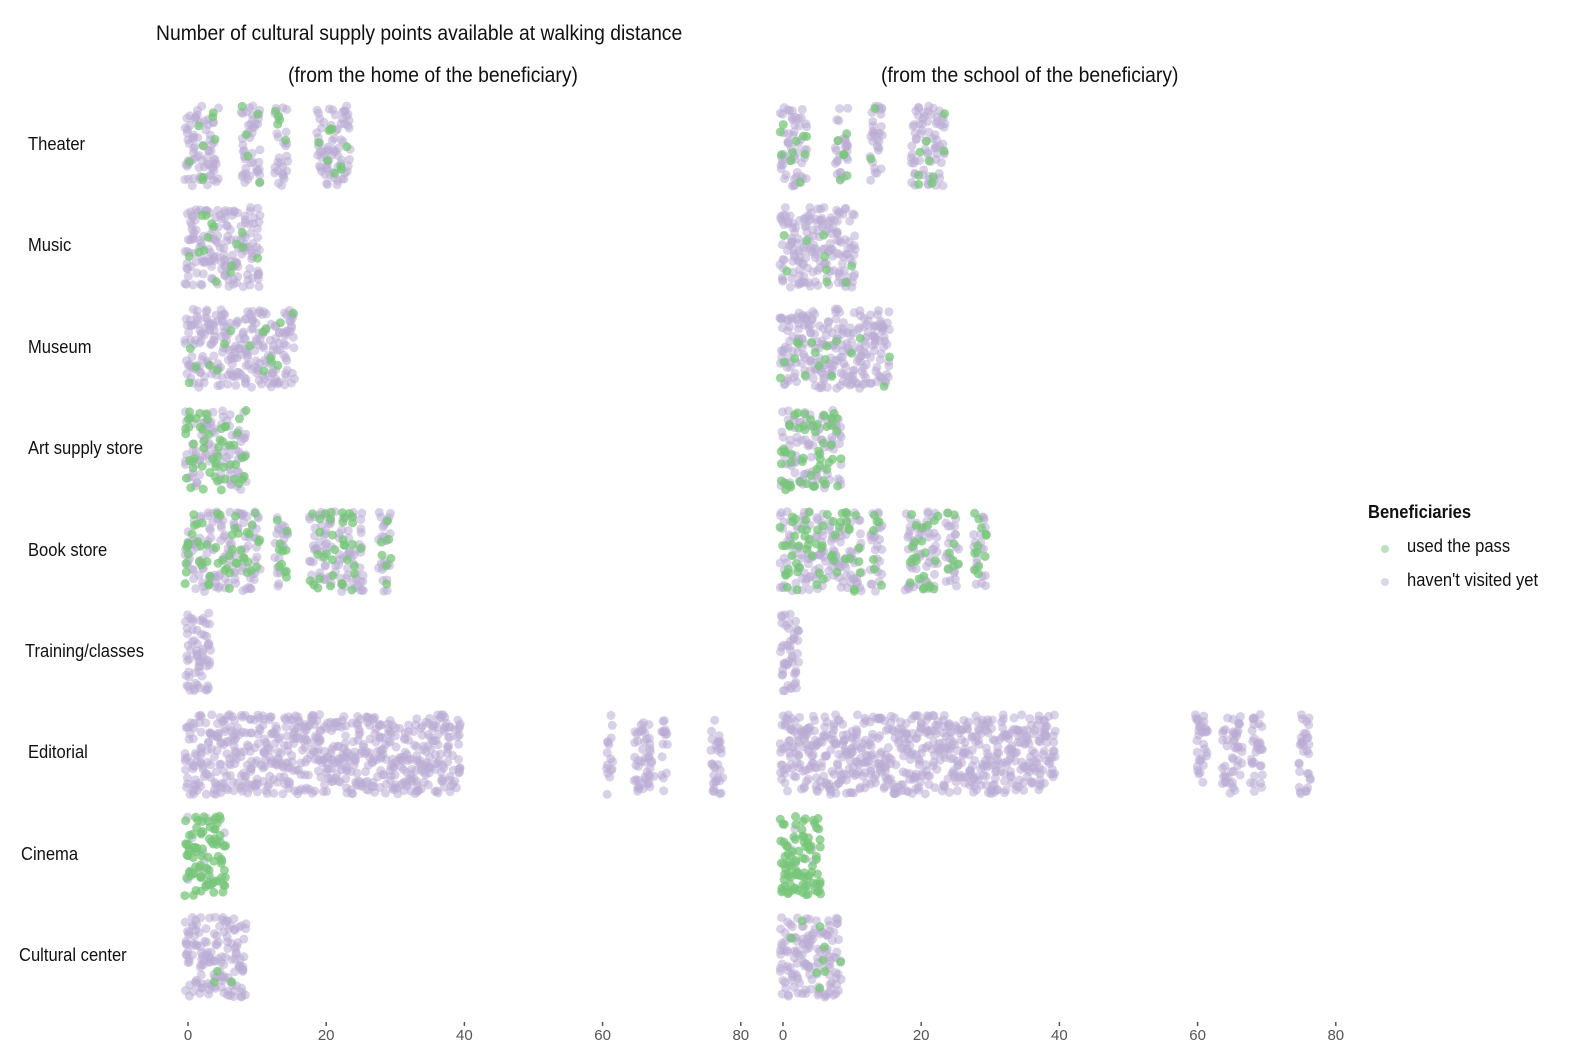  I want to click on category-label: Music, so click(50, 245).